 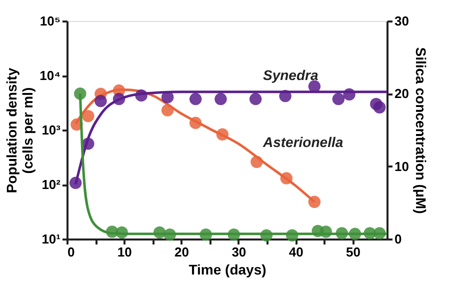 I want to click on y-tick-label: 10³, so click(x=52, y=130).